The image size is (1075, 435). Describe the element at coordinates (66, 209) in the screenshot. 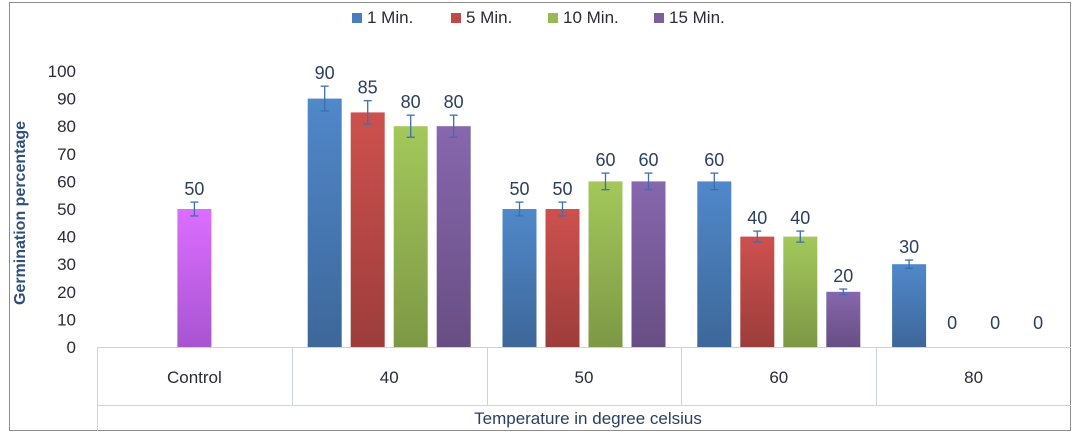

I see `y-tick-label: 50` at that location.